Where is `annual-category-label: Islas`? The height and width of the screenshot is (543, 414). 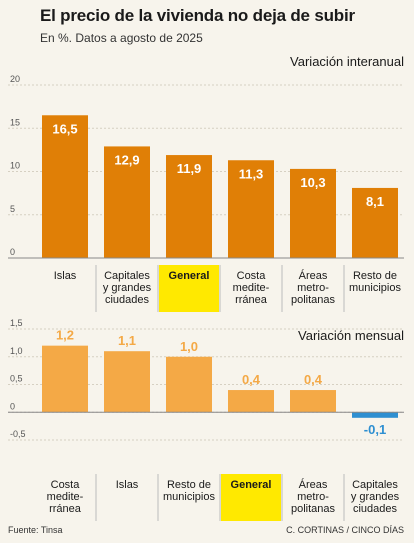
annual-category-label: Islas is located at coordinates (65, 276).